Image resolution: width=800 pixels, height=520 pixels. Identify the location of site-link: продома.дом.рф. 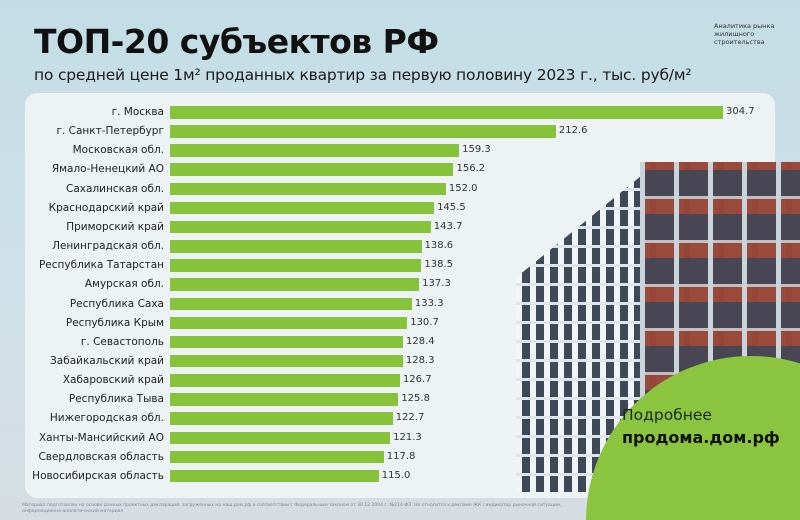
(701, 437).